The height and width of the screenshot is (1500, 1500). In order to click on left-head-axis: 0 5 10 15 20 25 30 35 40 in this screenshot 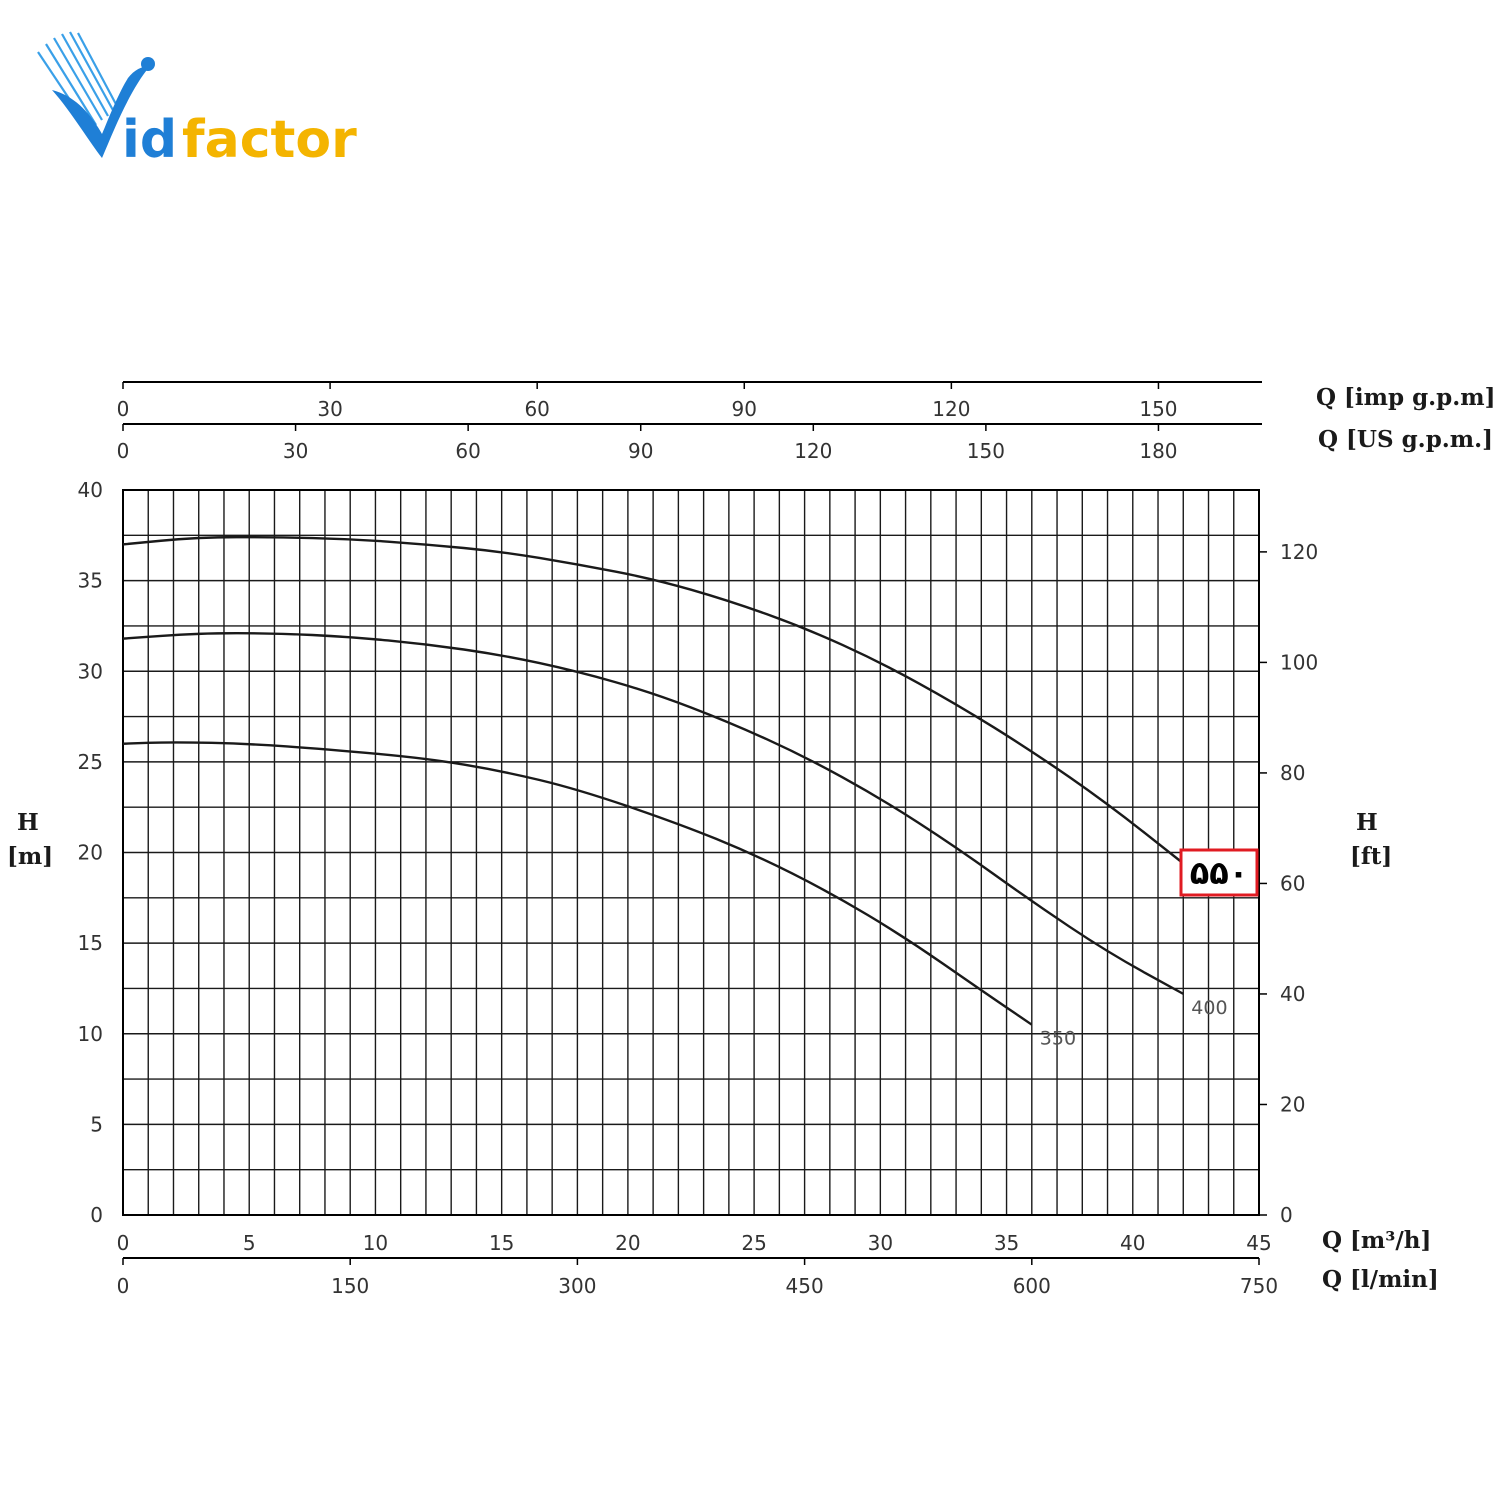, I will do `click(90, 852)`.